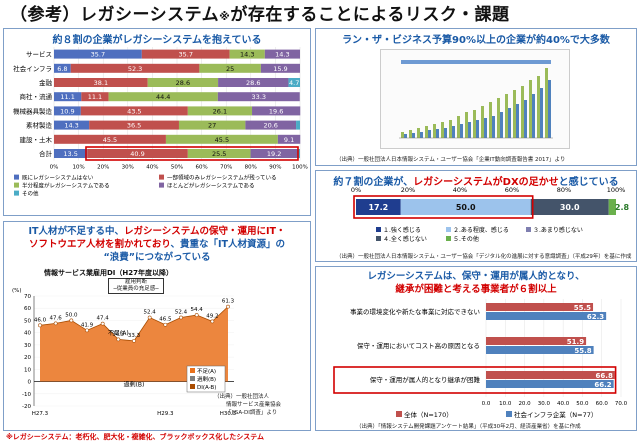 The width and height of the screenshot is (640, 443). I want to click on data-label: 28.6, so click(253, 83).